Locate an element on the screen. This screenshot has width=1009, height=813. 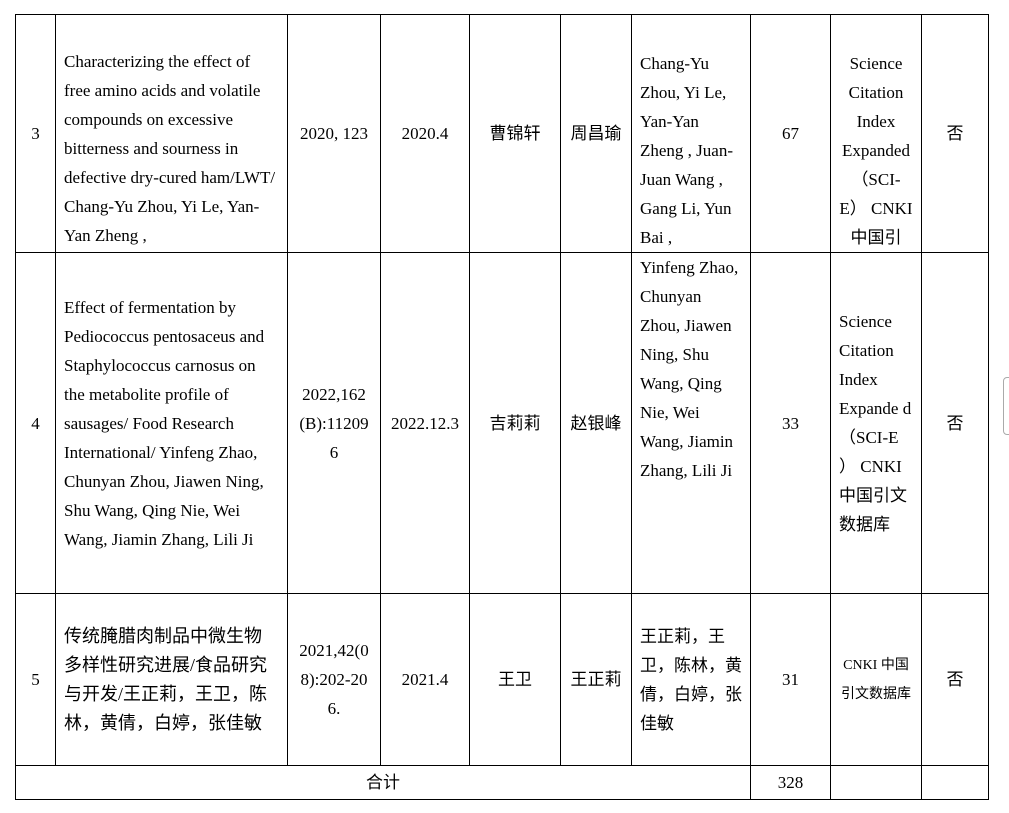
volume: 2021,42(08):202-206. is located at coordinates (334, 679).